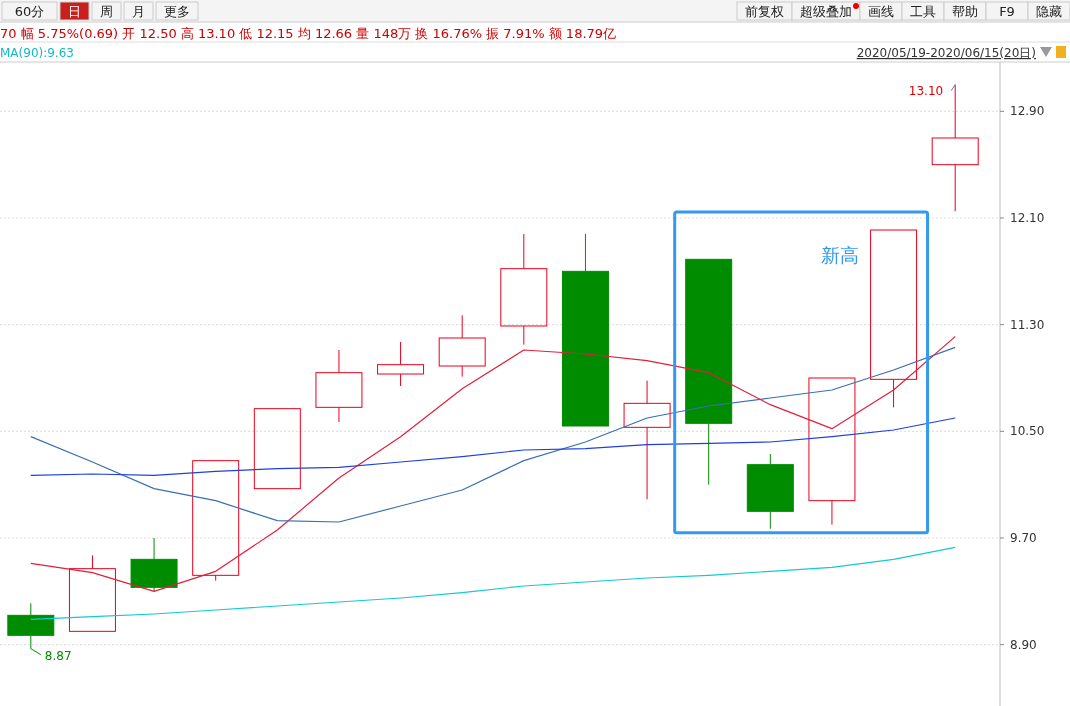 The image size is (1070, 706). What do you see at coordinates (58, 655) in the screenshot?
I see `annotation: 8.87` at bounding box center [58, 655].